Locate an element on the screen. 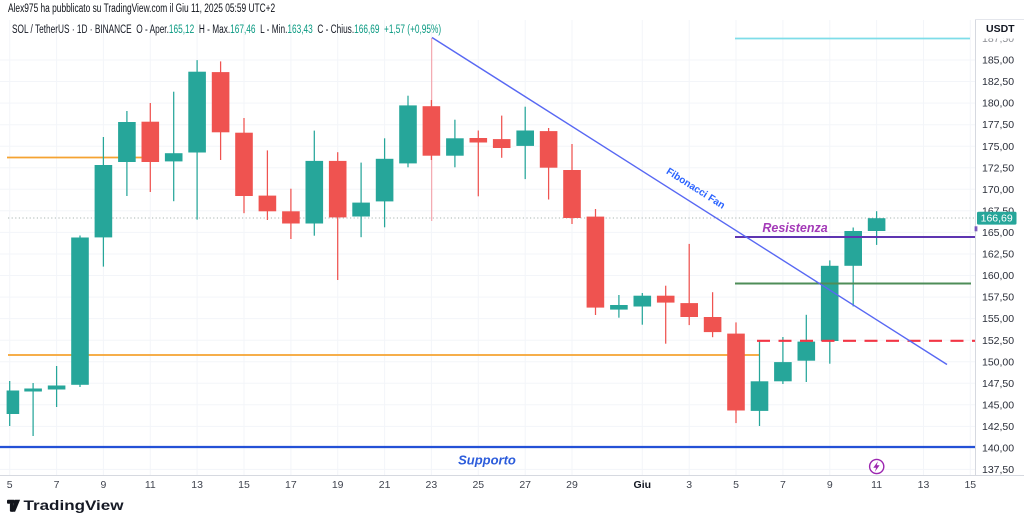  svg-text: 17 is located at coordinates (291, 485).